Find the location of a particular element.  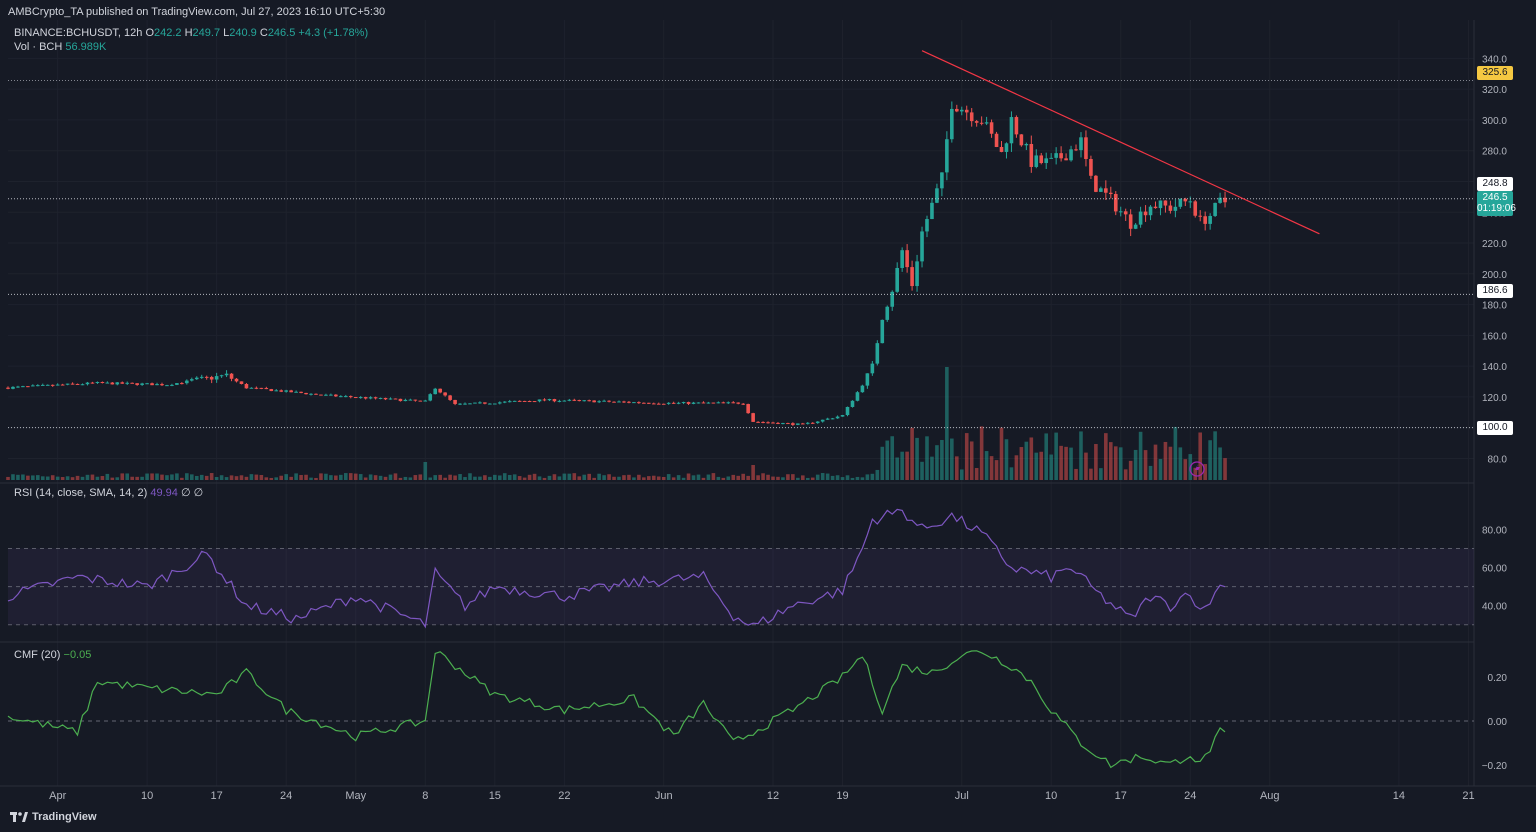

cmf-tick-label: 0.00 is located at coordinates (1498, 722).